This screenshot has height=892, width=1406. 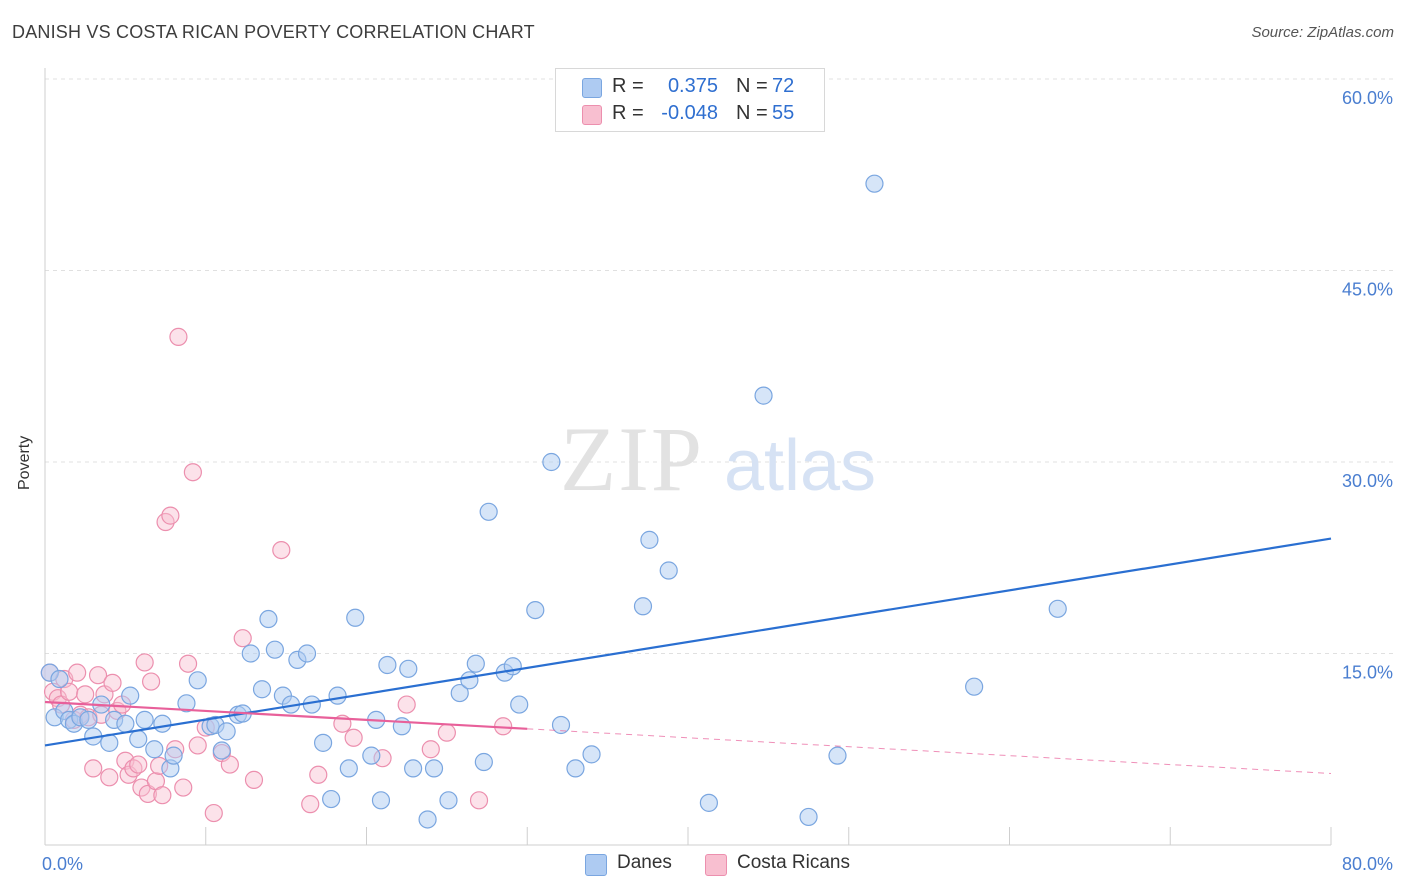 What do you see at coordinates (929, 751) in the screenshot?
I see `costa-ricans-trend-extension` at bounding box center [929, 751].